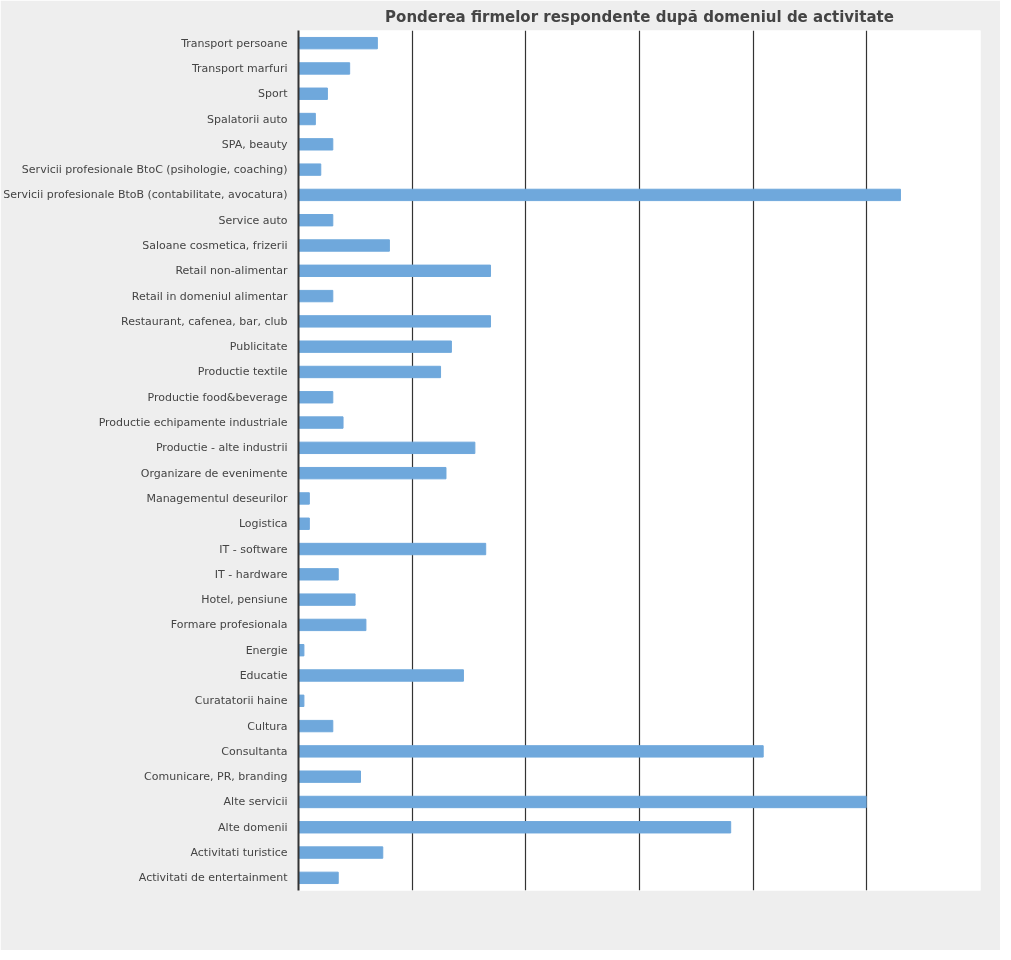  I want to click on y-tick-label: Retail non-alimentar, so click(231, 271).